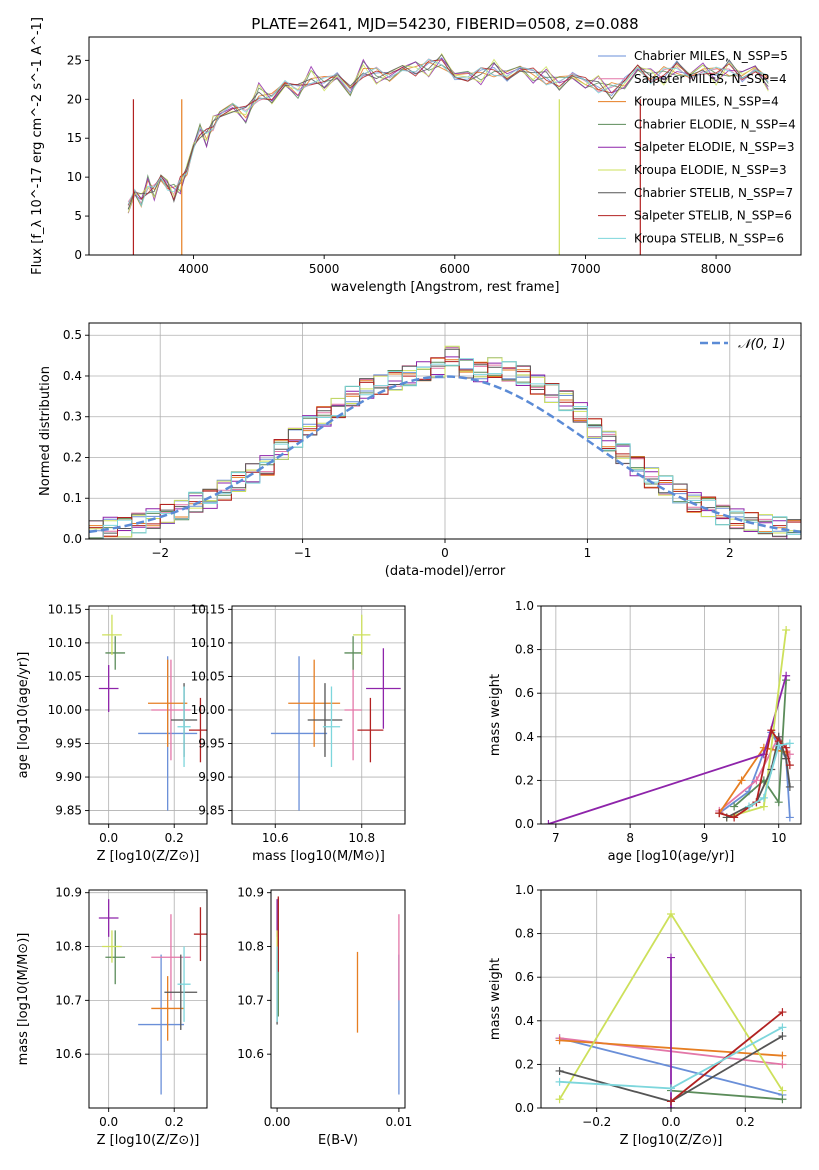  What do you see at coordinates (709, 238) in the screenshot?
I see `legend-label: Kroupa STELIB, N_SSP=6` at bounding box center [709, 238].